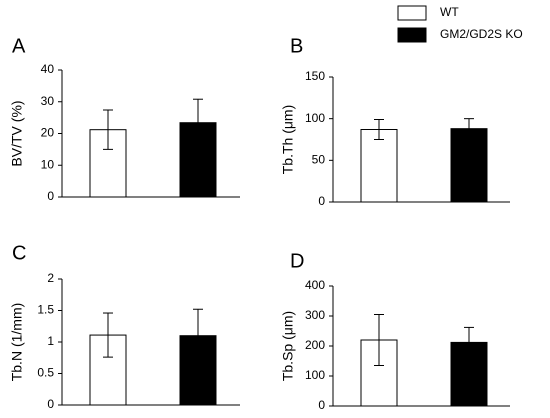 The width and height of the screenshot is (550, 418). I want to click on y-tick-label: 300, so click(315, 315).